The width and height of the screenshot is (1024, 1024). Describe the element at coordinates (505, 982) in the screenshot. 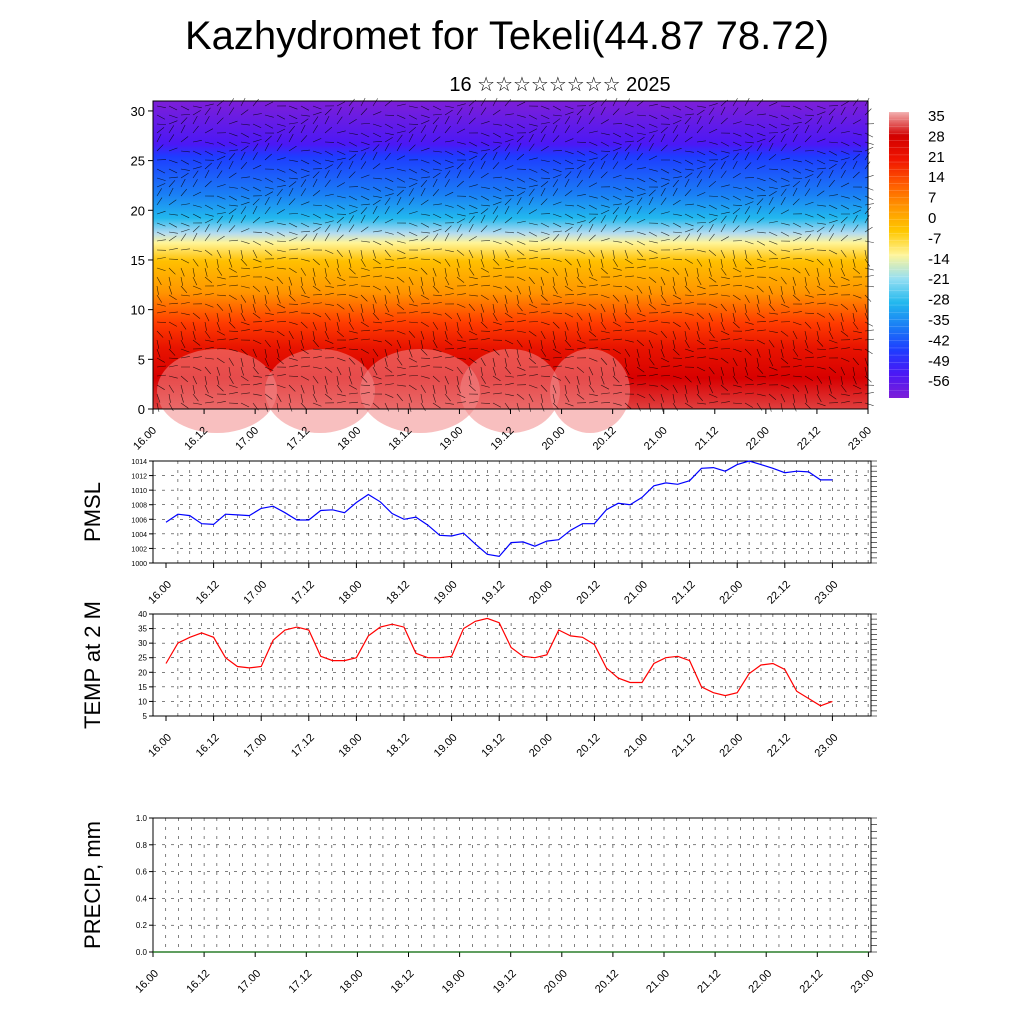

I see `x-tick-label: 19.12` at that location.